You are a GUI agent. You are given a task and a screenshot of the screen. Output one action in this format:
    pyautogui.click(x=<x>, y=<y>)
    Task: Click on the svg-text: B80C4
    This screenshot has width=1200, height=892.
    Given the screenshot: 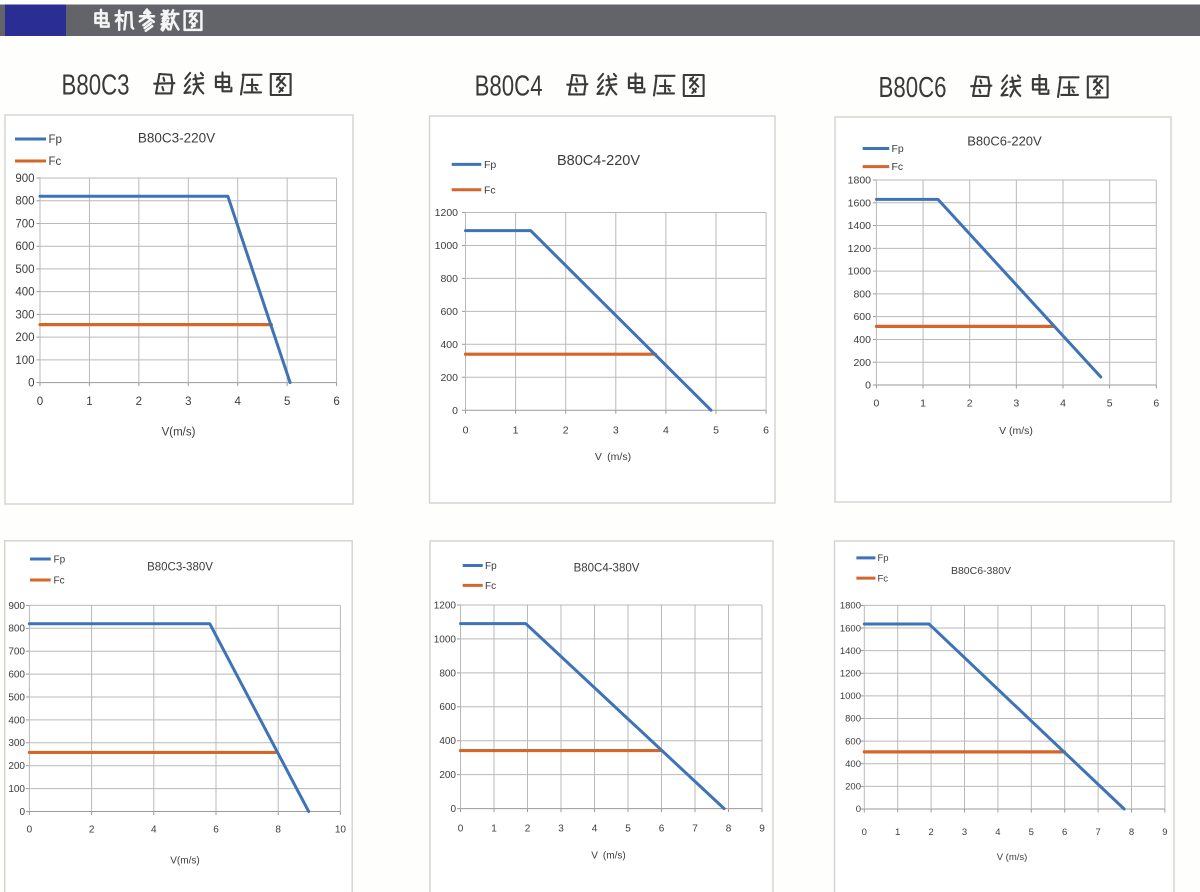 What is the action you would take?
    pyautogui.click(x=509, y=87)
    